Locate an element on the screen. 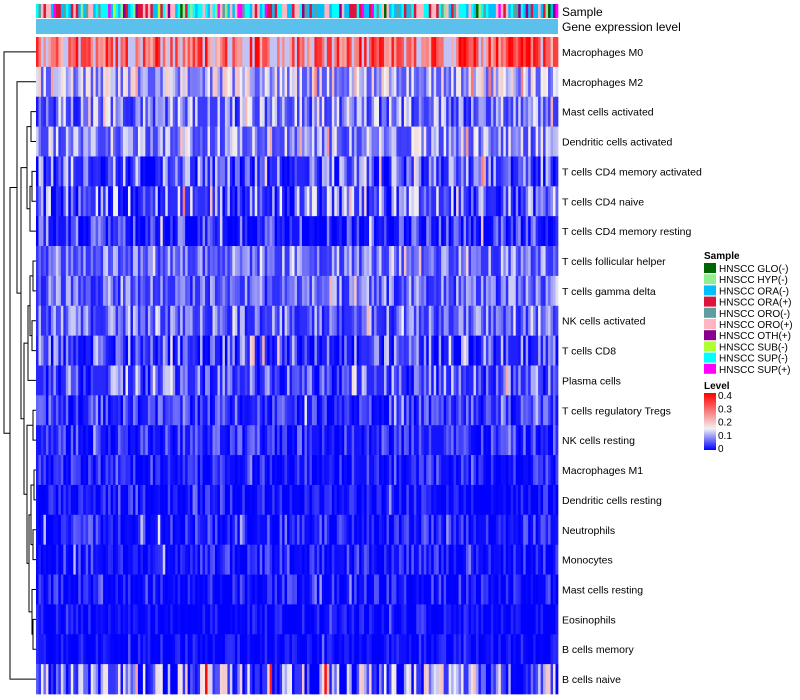 This screenshot has height=700, width=800. row-label: NK cells activated is located at coordinates (604, 322).